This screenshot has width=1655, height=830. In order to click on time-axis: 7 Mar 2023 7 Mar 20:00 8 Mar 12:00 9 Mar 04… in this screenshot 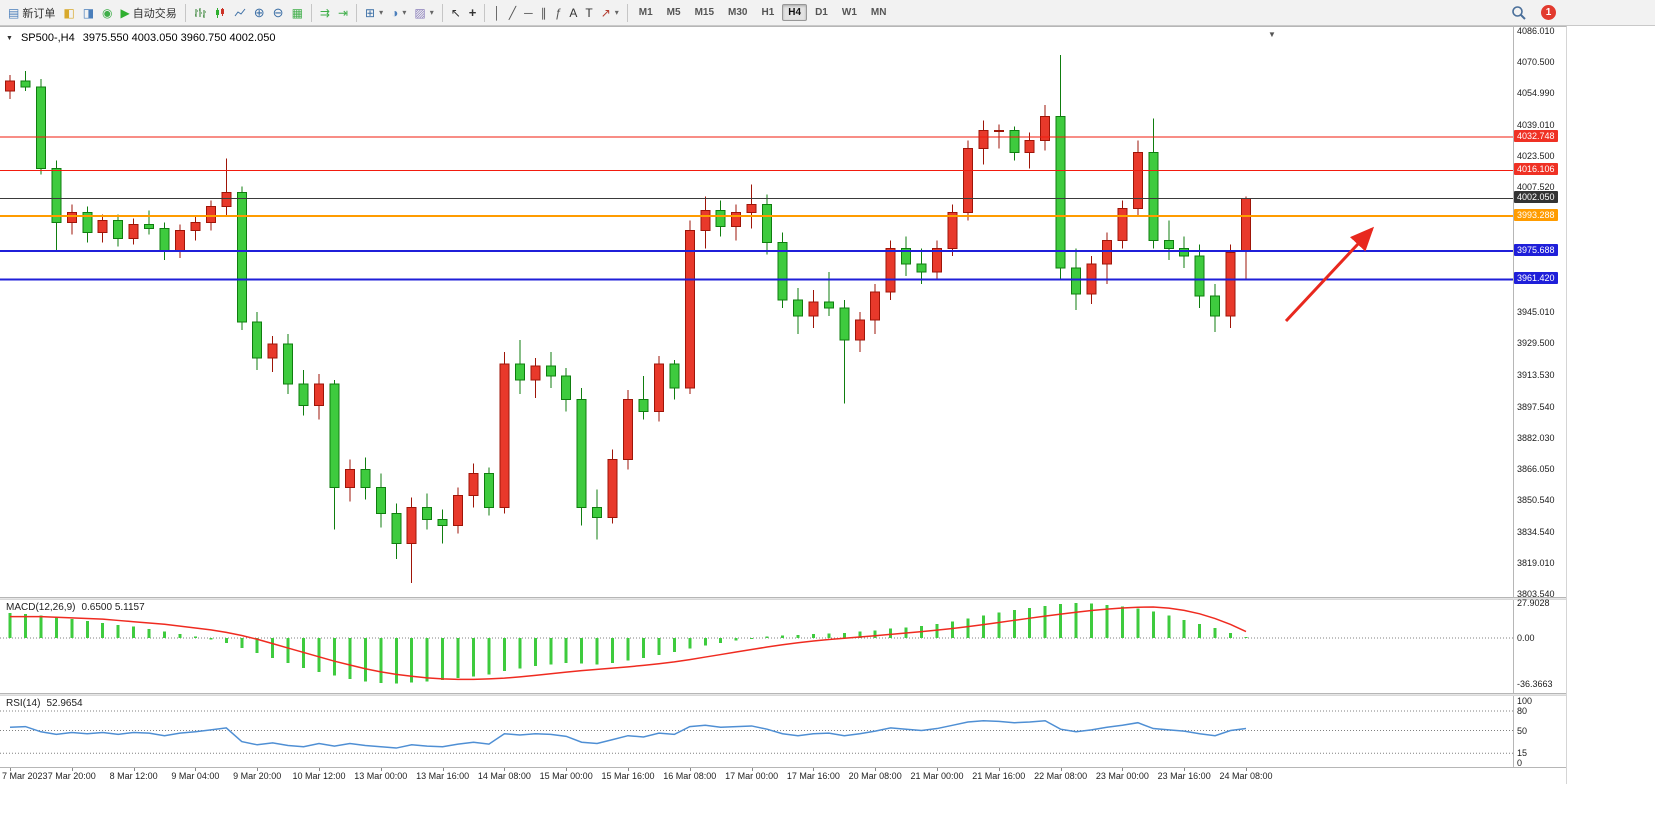, I will do `click(783, 776)`.